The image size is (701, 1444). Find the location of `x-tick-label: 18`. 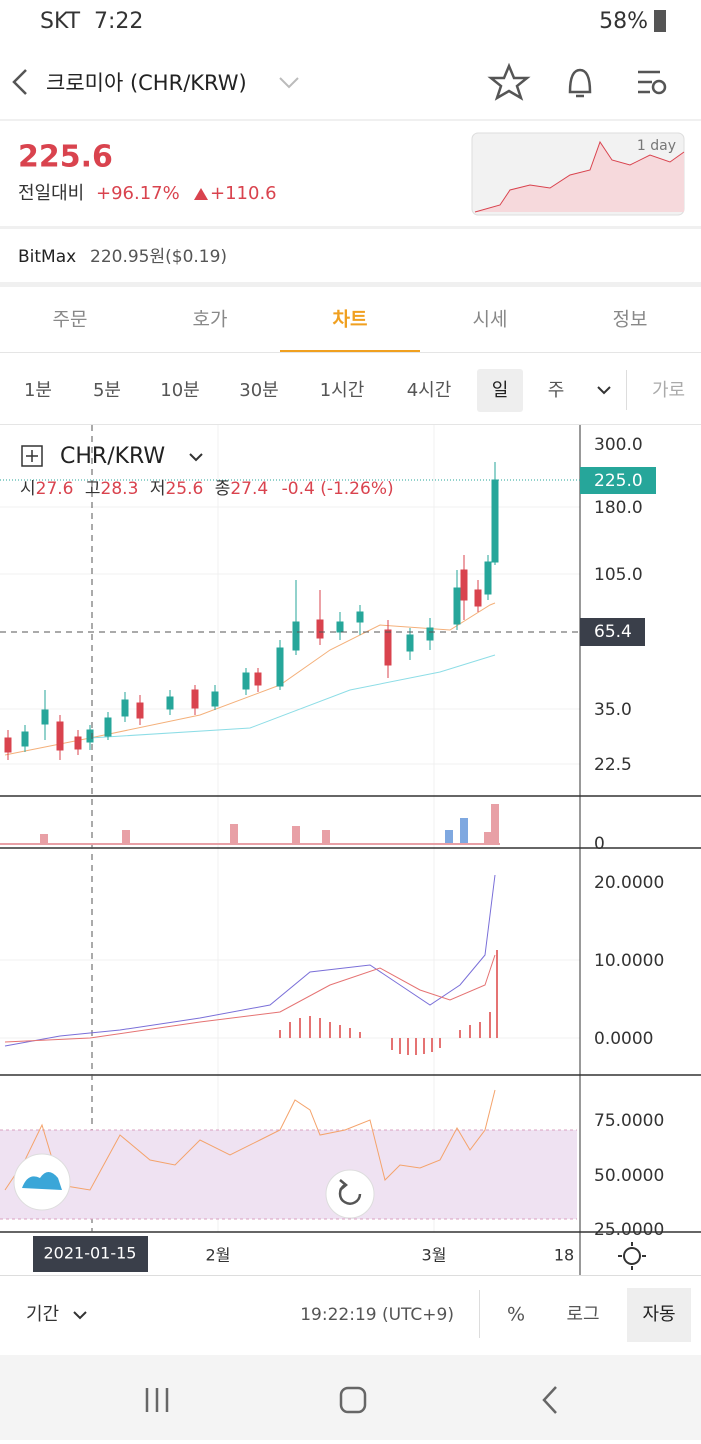

x-tick-label: 18 is located at coordinates (564, 1255).